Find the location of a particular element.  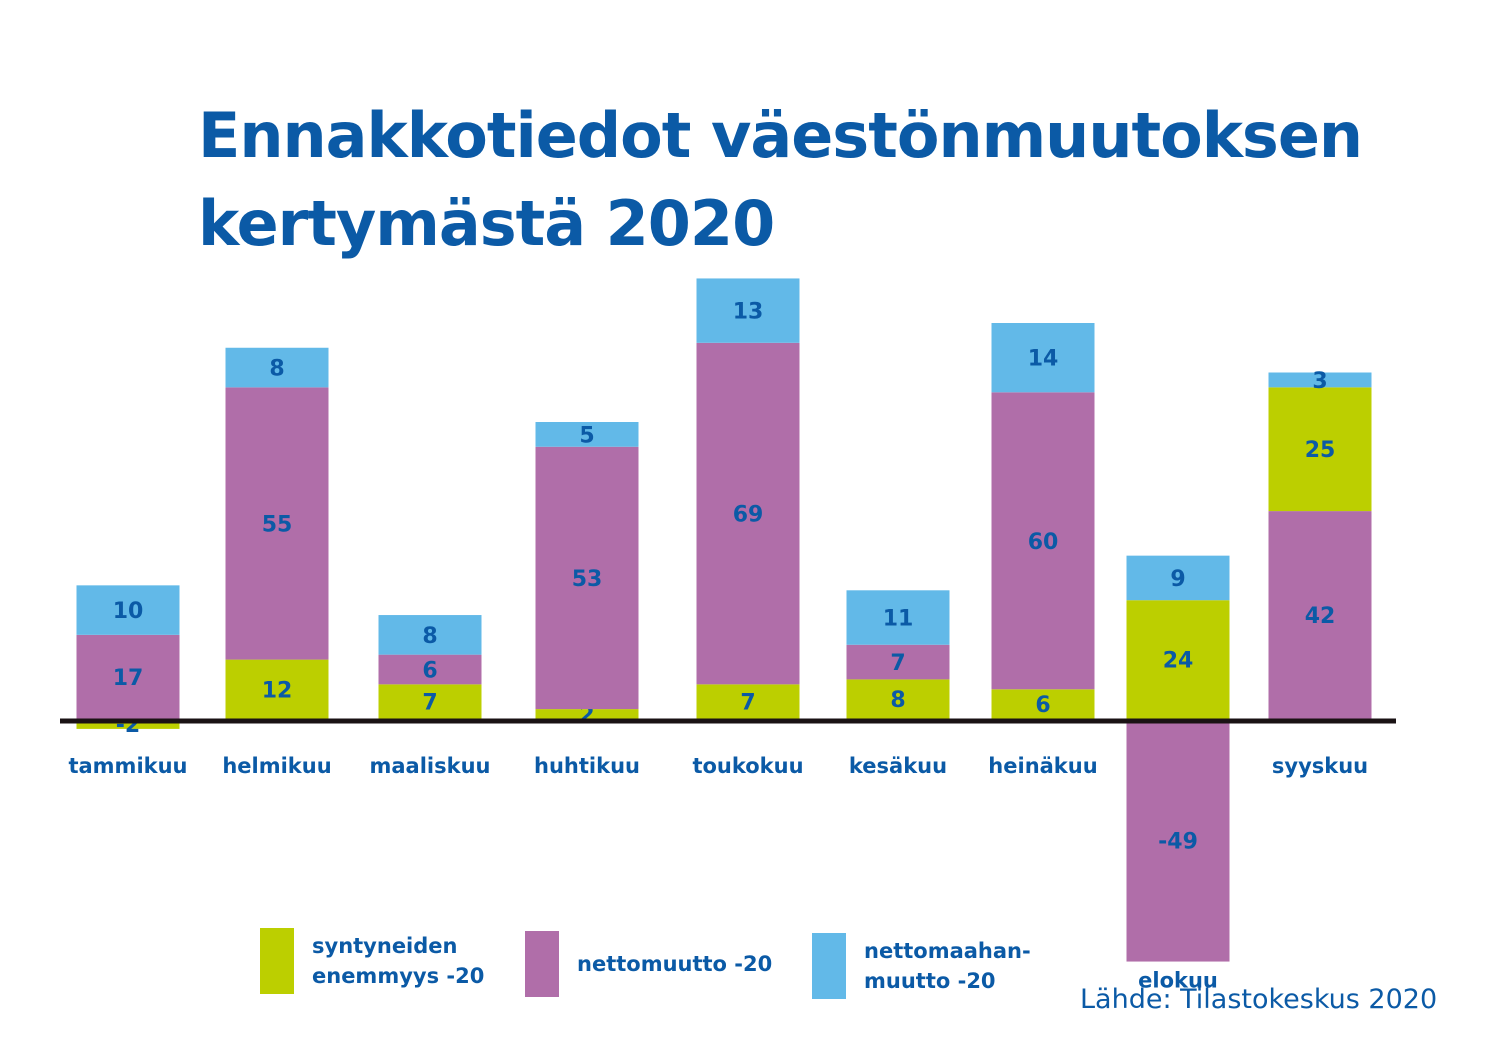

chart-title-line-1: Ennakkotiedot väestönmuutoksen is located at coordinates (780, 135).